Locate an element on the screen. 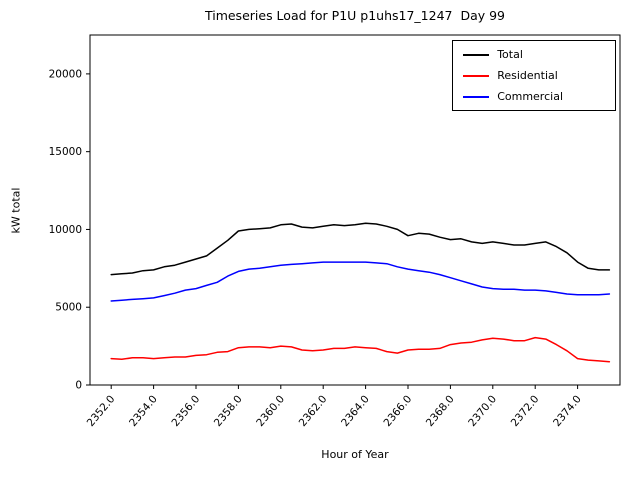  x-tick-label: 2352.0 is located at coordinates (101, 411).